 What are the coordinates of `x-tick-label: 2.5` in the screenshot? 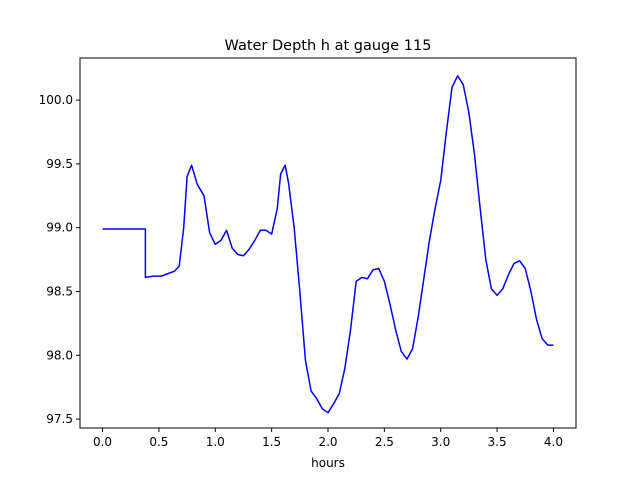 It's located at (384, 442).